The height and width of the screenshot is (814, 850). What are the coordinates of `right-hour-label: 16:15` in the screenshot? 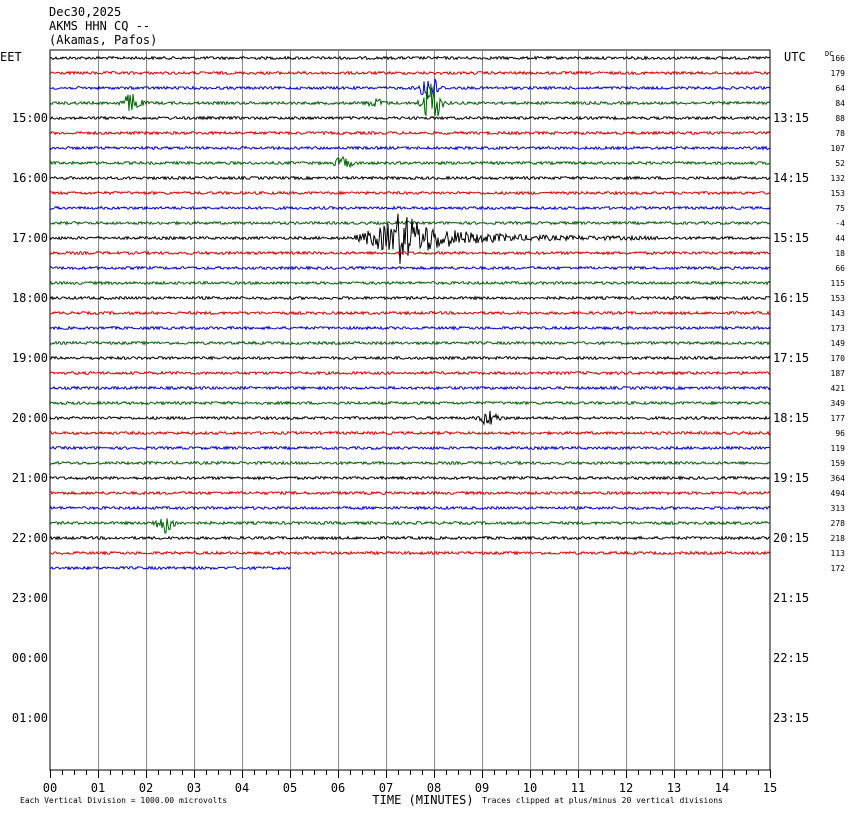 It's located at (791, 298).